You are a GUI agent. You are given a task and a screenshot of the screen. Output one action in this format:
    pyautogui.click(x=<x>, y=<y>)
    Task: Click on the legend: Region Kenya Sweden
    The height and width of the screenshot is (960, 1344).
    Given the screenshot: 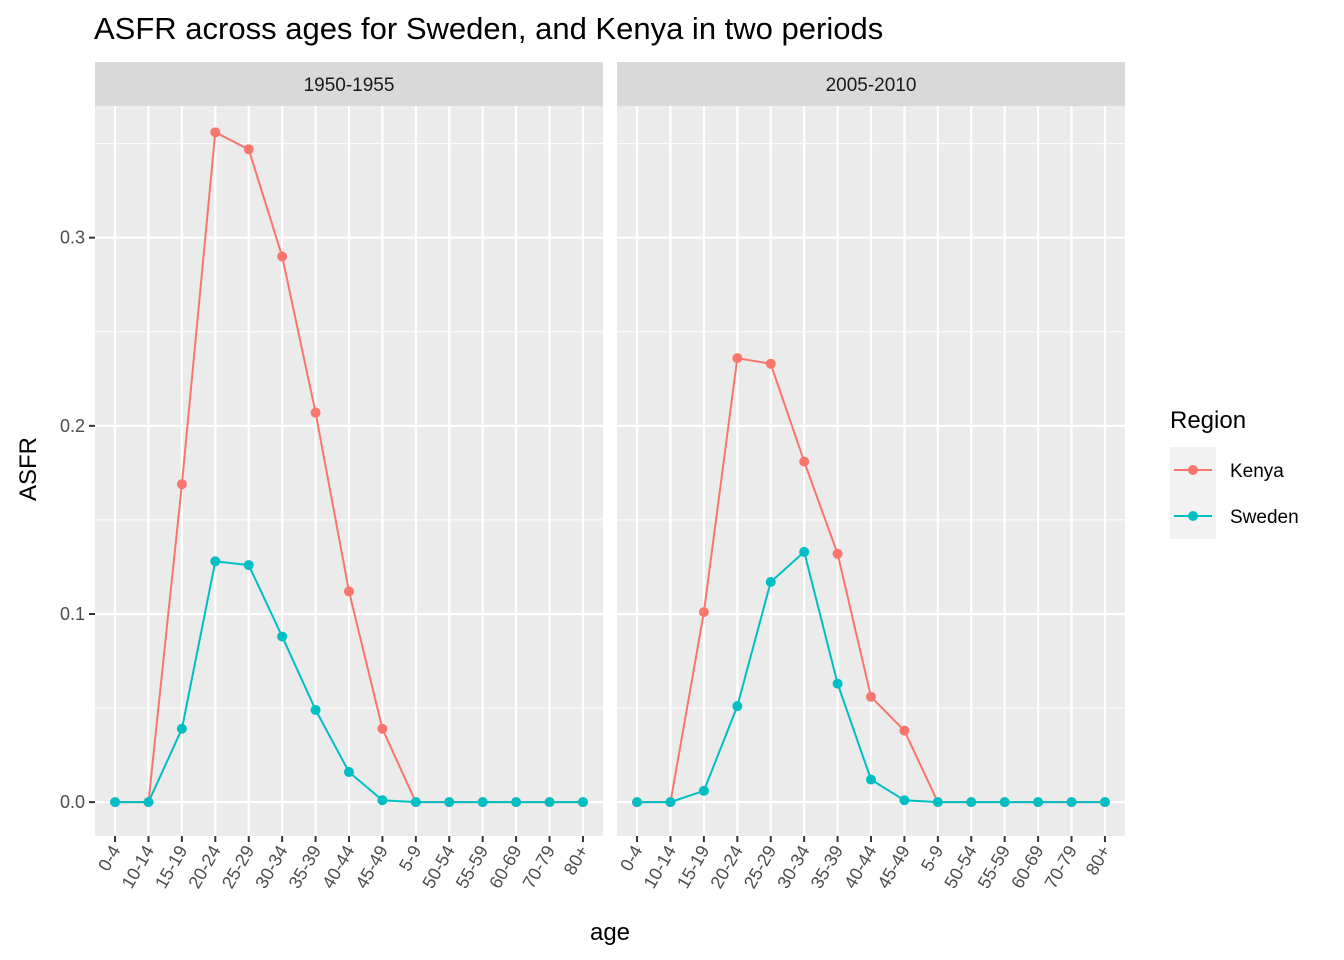 What is the action you would take?
    pyautogui.click(x=1234, y=473)
    